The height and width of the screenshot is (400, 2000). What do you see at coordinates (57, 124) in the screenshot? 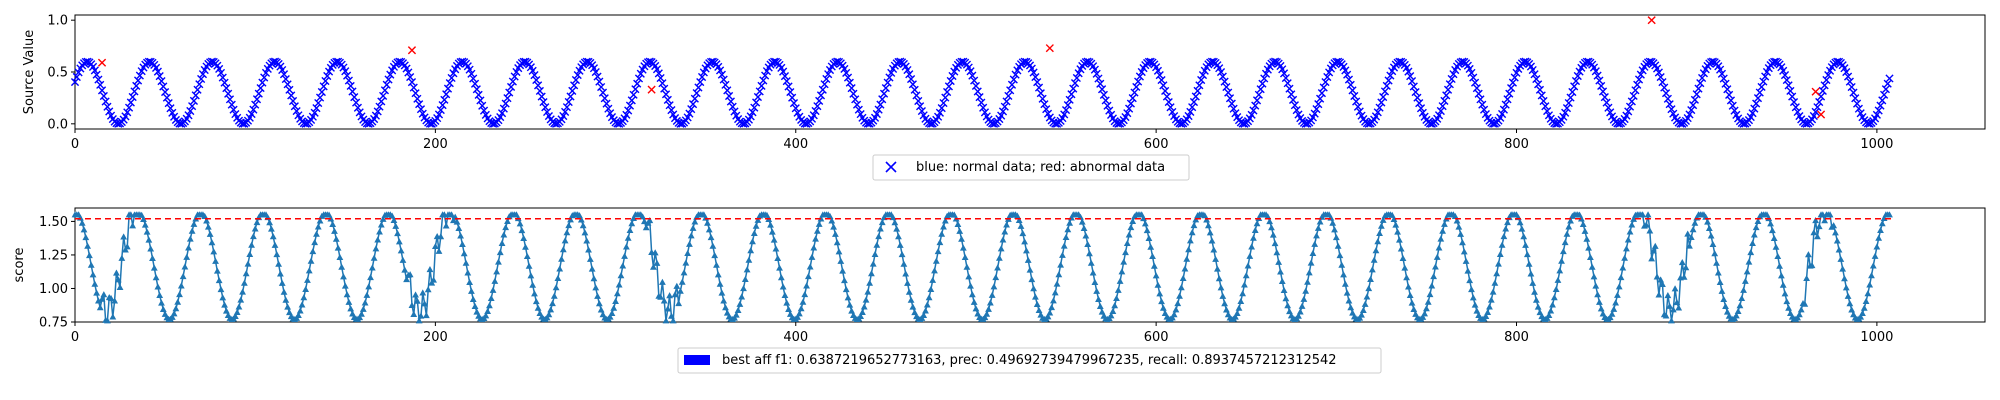
I see `y-tick-label: 0.0` at bounding box center [57, 124].